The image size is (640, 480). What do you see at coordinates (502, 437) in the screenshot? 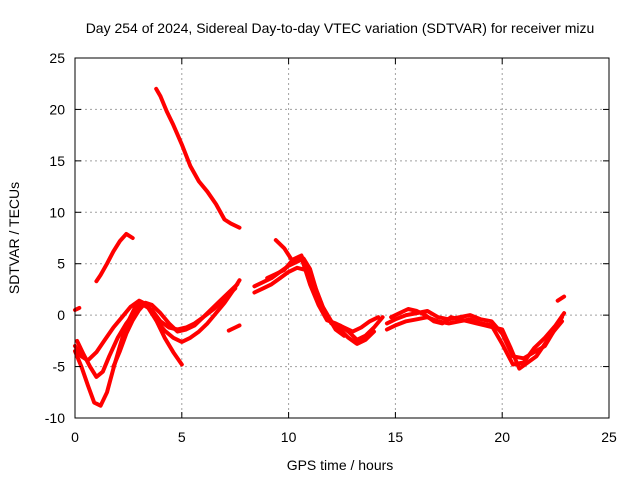
I see `x-tick-label: 20` at bounding box center [502, 437].